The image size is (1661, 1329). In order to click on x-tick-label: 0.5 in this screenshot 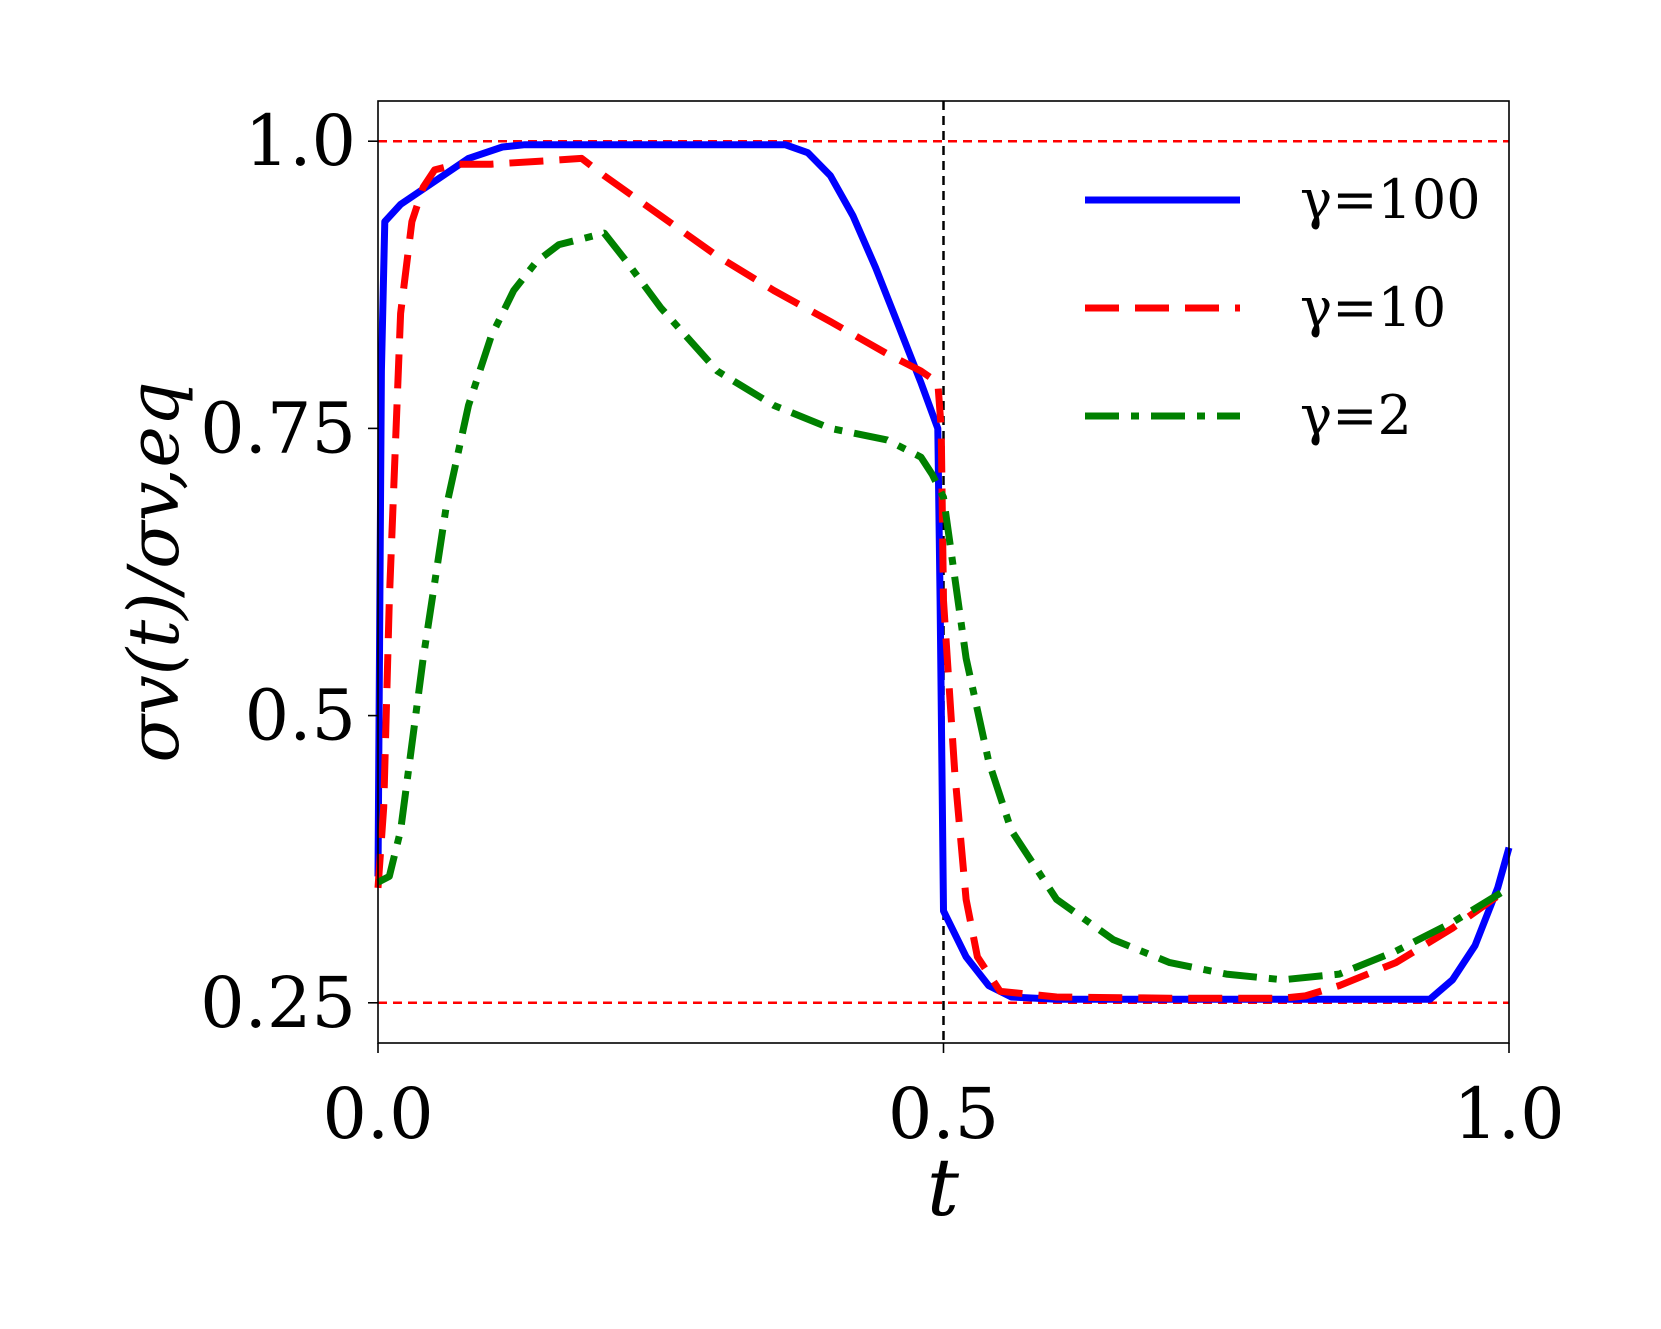, I will do `click(943, 1114)`.